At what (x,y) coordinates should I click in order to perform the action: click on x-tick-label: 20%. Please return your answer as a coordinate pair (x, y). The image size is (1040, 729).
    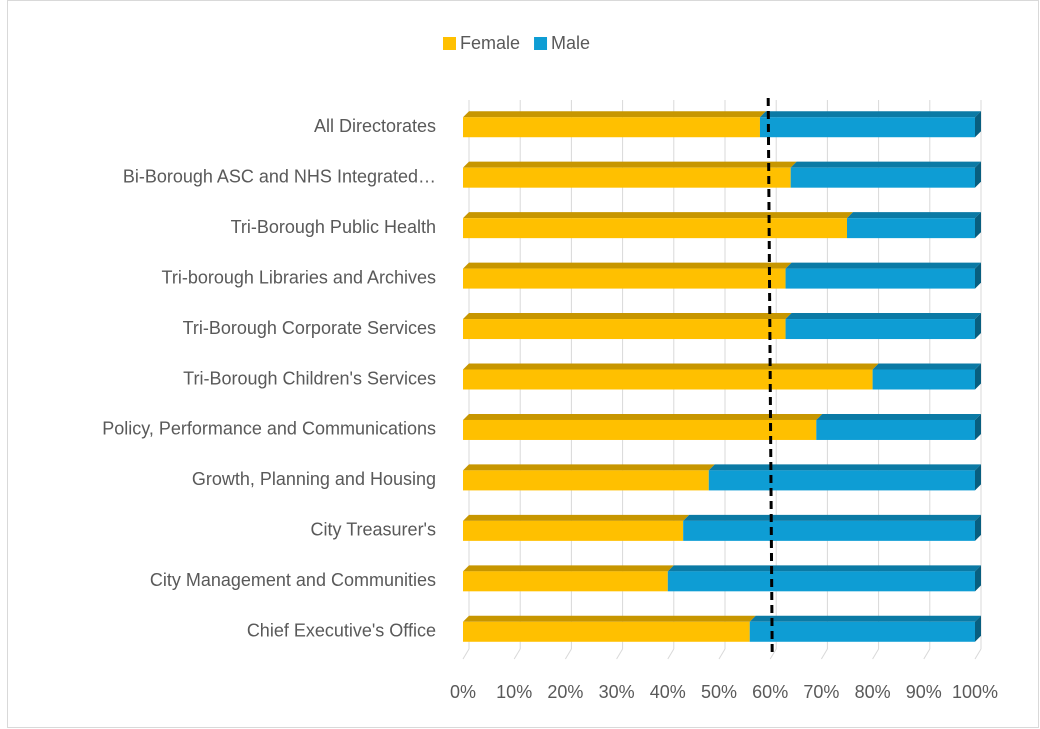
    Looking at the image, I should click on (565, 692).